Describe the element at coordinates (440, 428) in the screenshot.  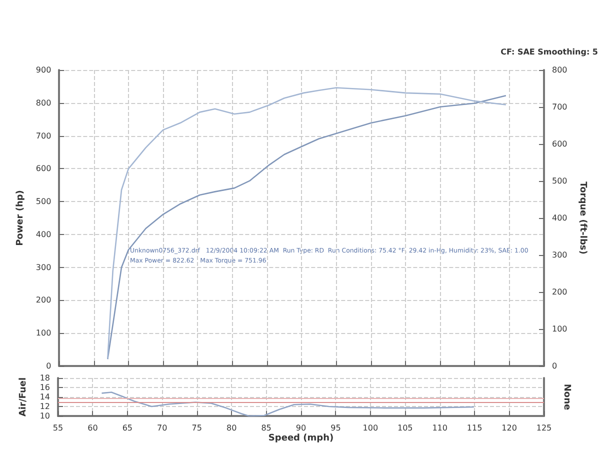
I see `x-tick-label: 110` at that location.